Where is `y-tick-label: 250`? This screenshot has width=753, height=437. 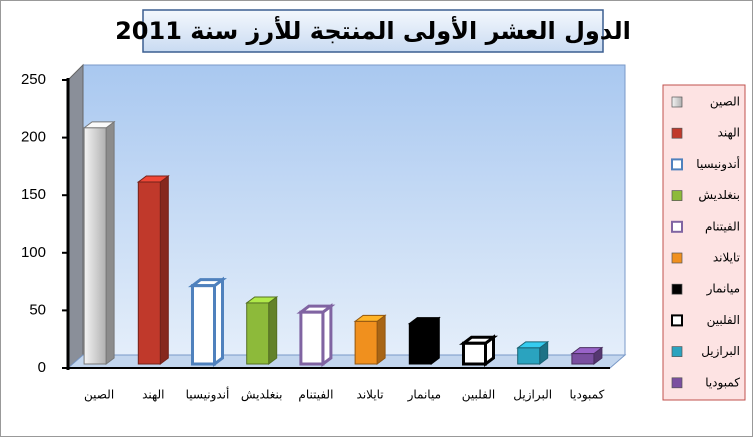
y-tick-label: 250 is located at coordinates (33, 79).